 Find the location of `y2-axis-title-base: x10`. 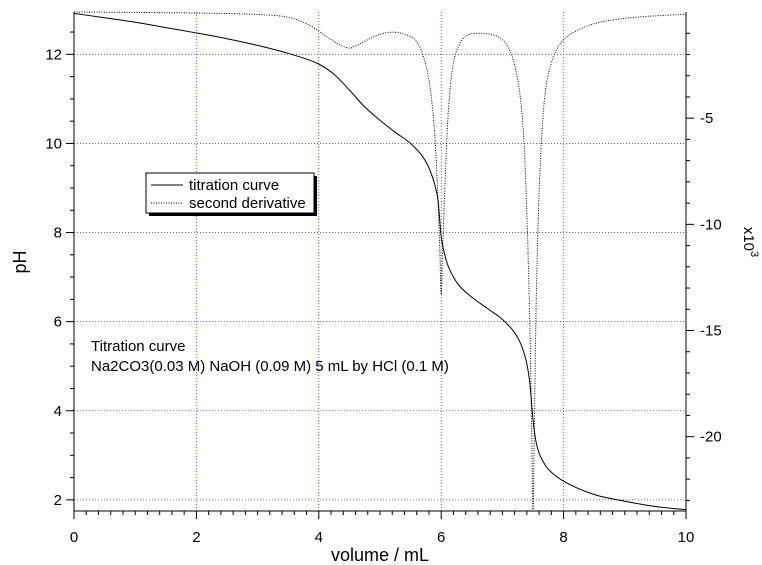

y2-axis-title-base: x10 is located at coordinates (748, 239).